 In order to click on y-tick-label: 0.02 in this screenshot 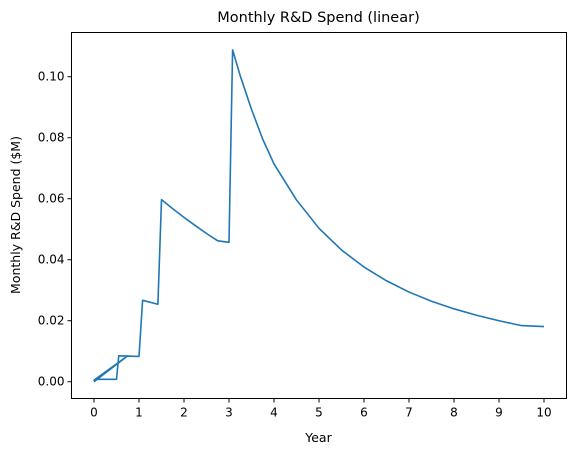, I will do `click(51, 321)`.